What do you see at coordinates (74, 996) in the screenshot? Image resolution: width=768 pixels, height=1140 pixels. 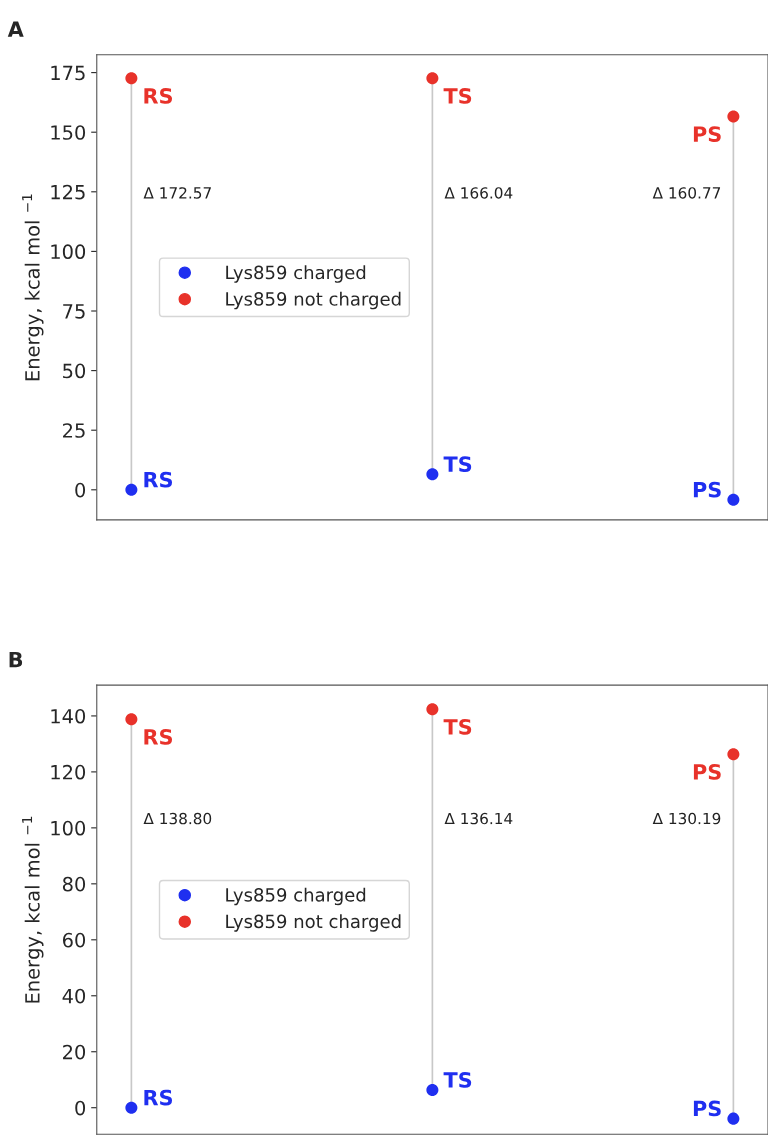 I see `y-tick-label: 40` at bounding box center [74, 996].